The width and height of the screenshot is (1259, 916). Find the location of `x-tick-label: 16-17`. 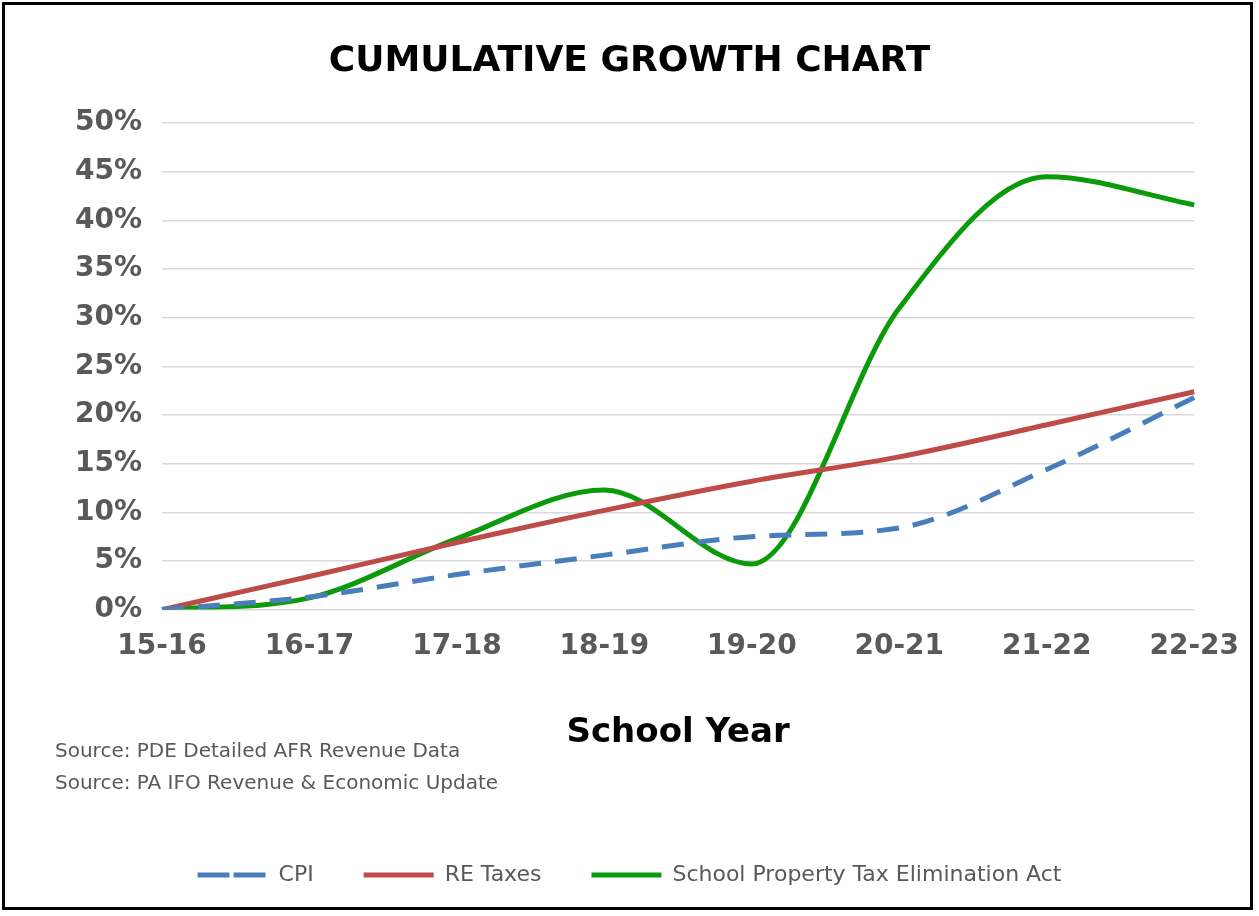

x-tick-label: 16-17 is located at coordinates (309, 644).